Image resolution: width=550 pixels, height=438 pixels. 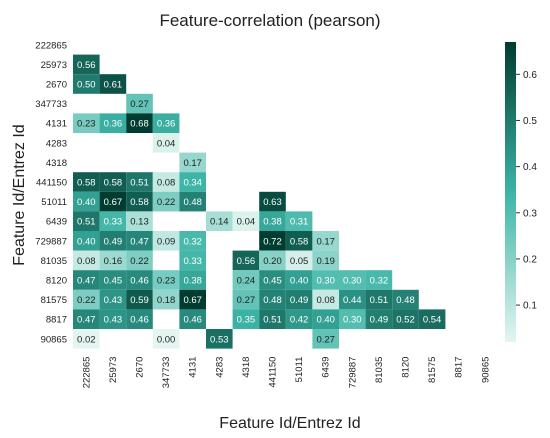 I want to click on cell-value-label: 0.22, so click(x=86, y=300).